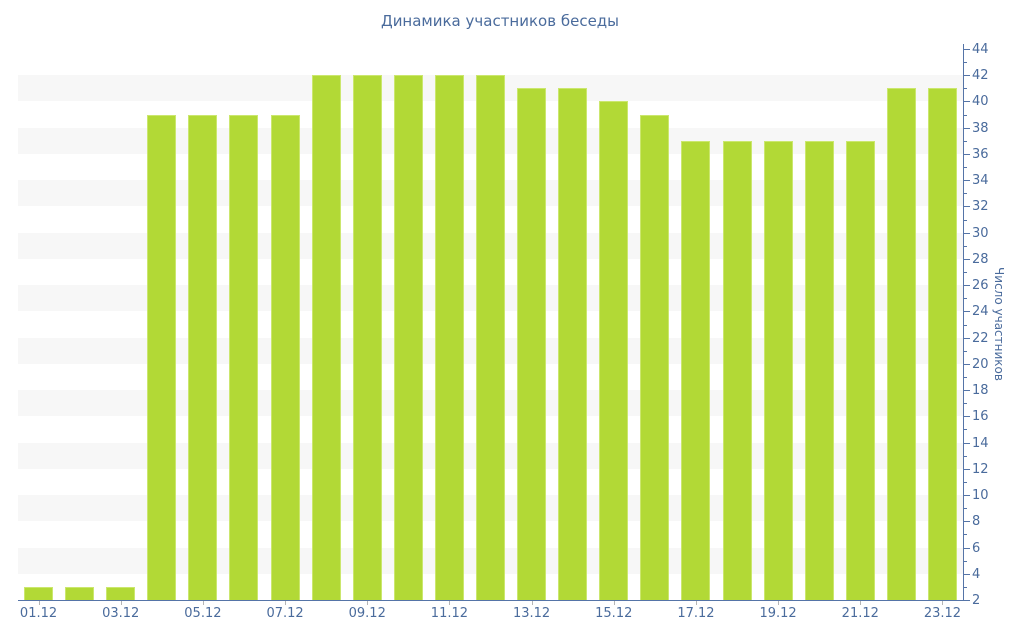 This screenshot has height=640, width=1024. What do you see at coordinates (980, 181) in the screenshot?
I see `y-tick-label: 34` at bounding box center [980, 181].